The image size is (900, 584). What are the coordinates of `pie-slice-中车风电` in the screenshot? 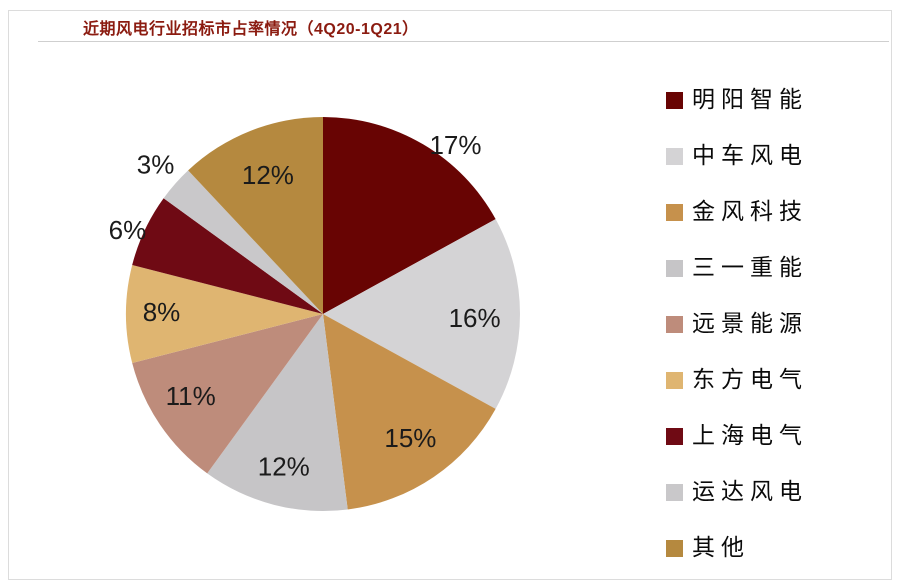 It's located at (422, 314).